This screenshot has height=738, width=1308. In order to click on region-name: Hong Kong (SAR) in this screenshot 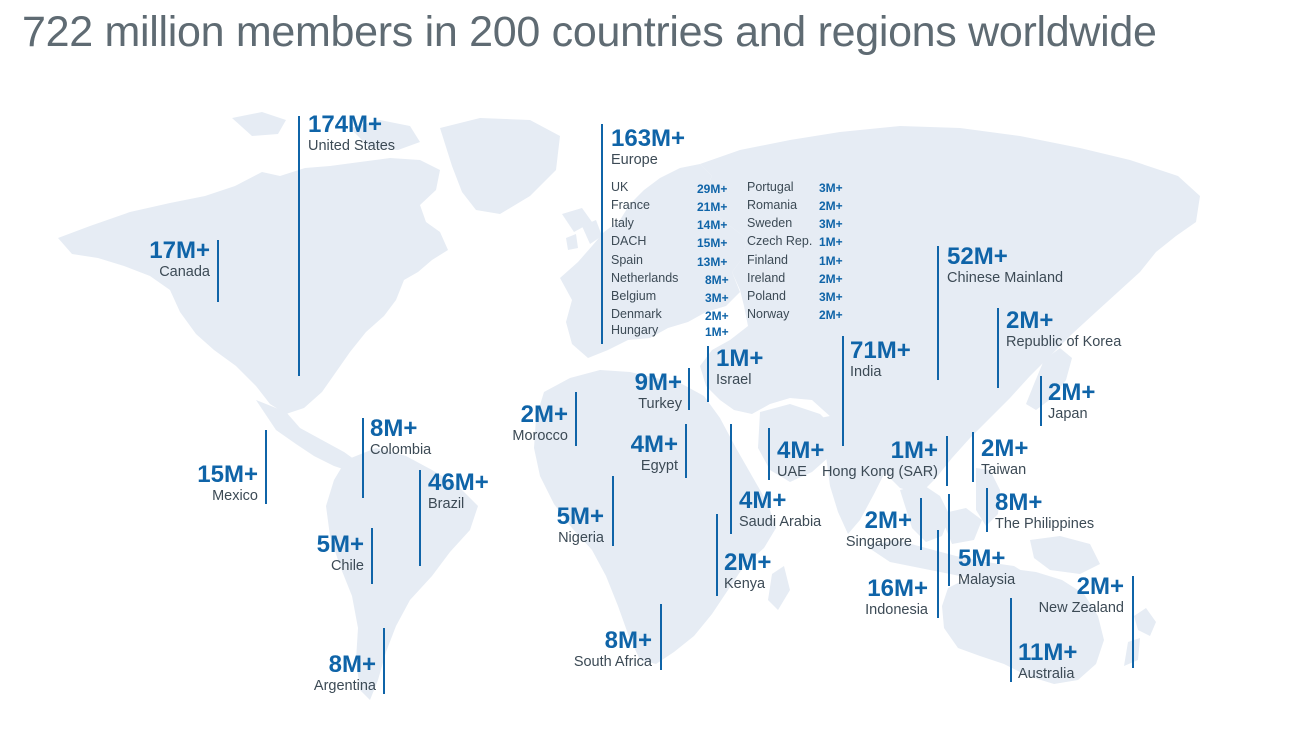, I will do `click(879, 472)`.